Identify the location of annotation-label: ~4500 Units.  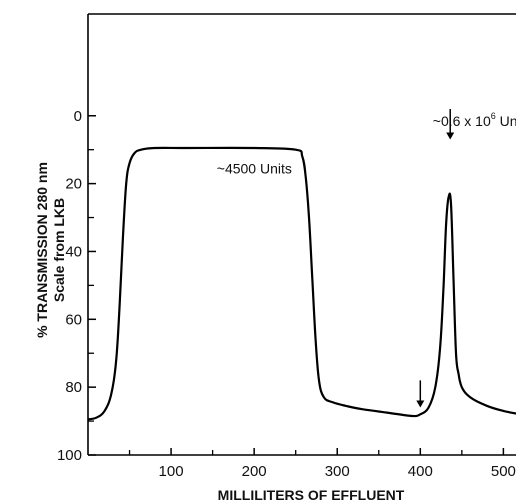
(254, 168).